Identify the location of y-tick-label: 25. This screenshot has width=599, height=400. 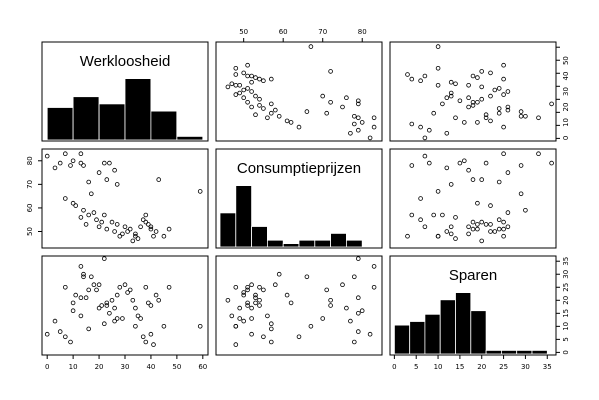
(566, 287).